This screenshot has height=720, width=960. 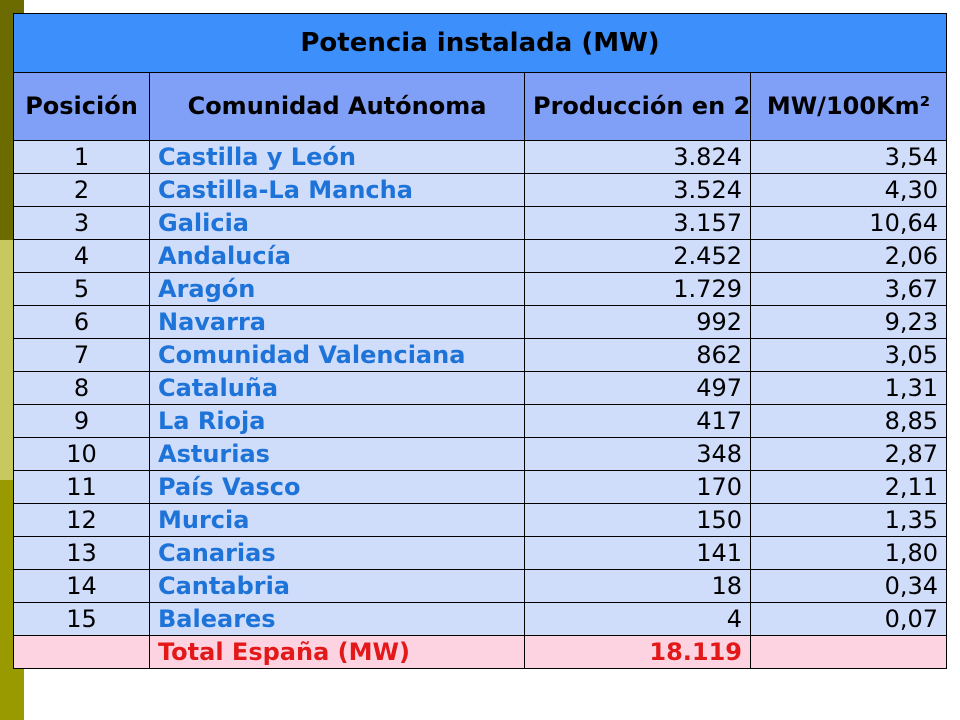 I want to click on cell-community: Aragón, so click(x=337, y=289).